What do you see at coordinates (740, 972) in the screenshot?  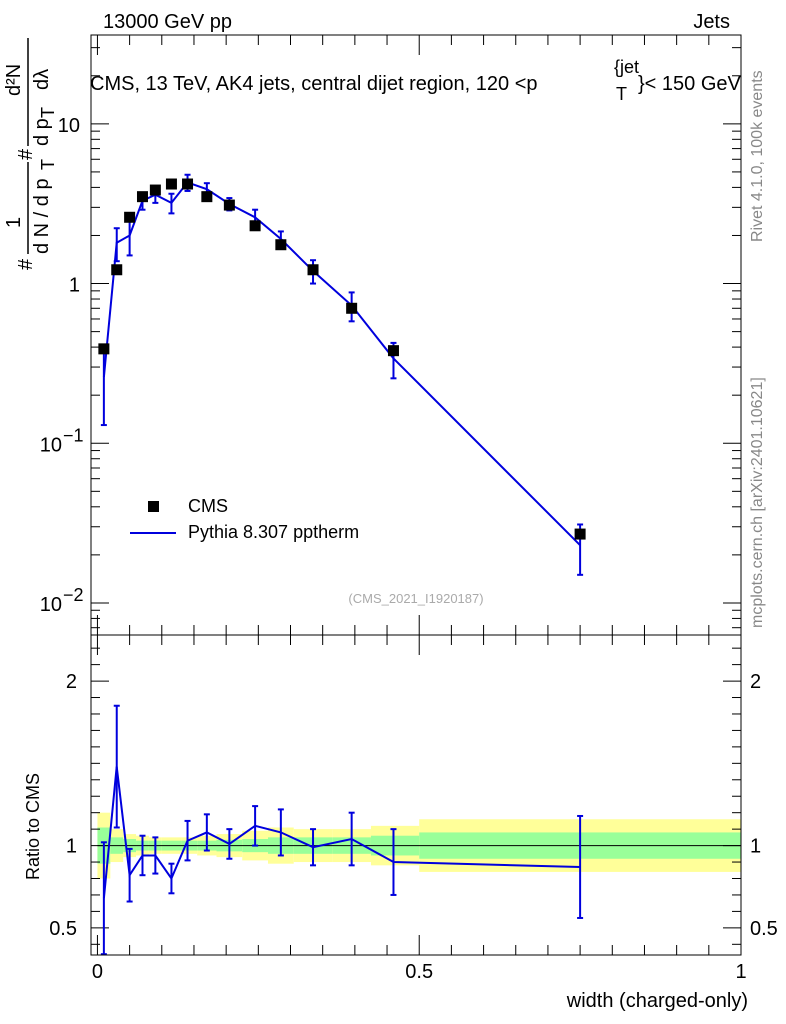 I see `x-tick-label: 1` at bounding box center [740, 972].